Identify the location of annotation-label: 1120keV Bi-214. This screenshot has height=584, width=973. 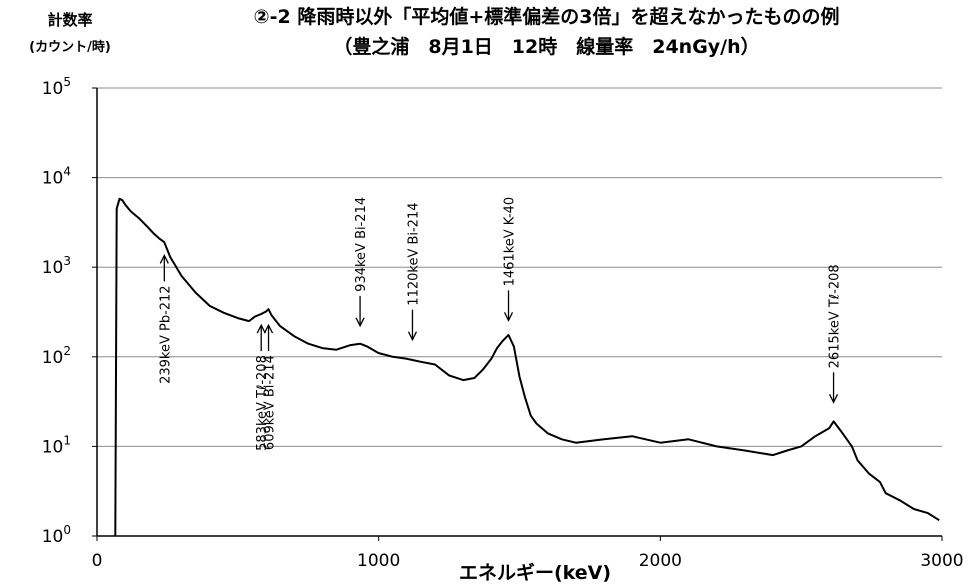
(413, 253).